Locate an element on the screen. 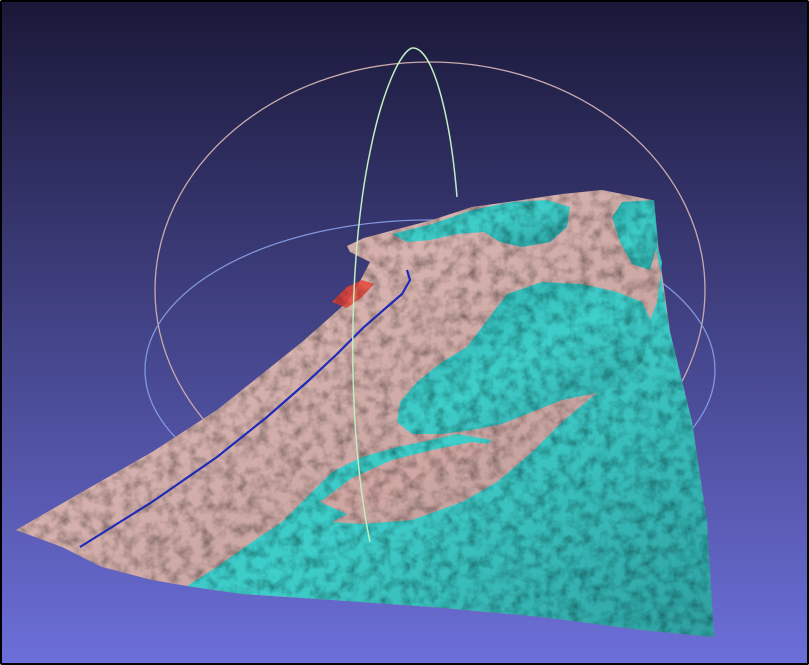  terrain-water-right-patch is located at coordinates (635, 235).